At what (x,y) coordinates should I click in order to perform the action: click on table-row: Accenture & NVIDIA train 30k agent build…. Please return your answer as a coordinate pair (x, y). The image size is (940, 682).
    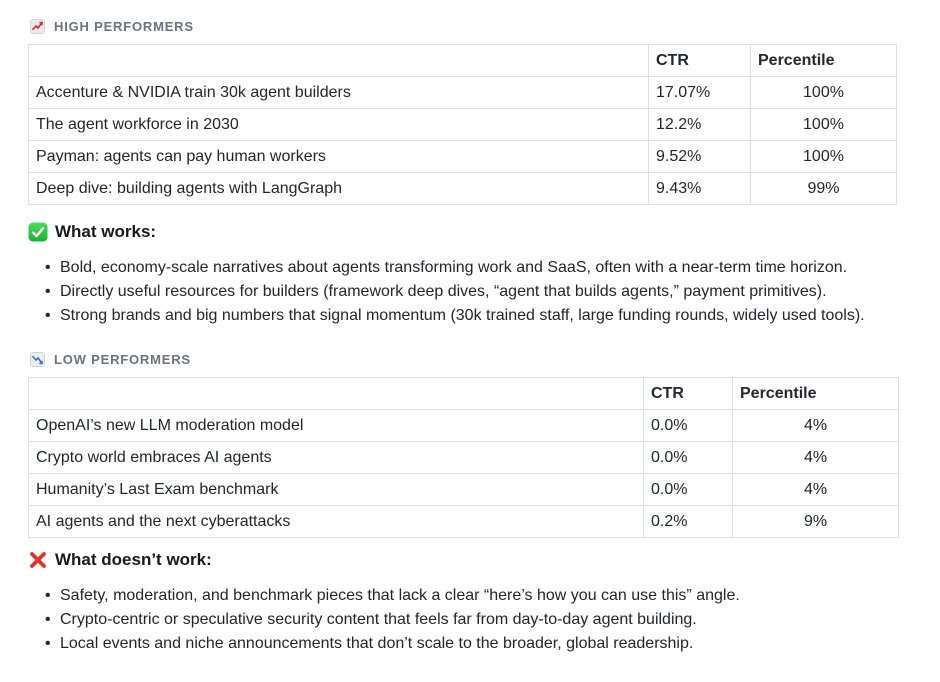
    Looking at the image, I should click on (462, 92).